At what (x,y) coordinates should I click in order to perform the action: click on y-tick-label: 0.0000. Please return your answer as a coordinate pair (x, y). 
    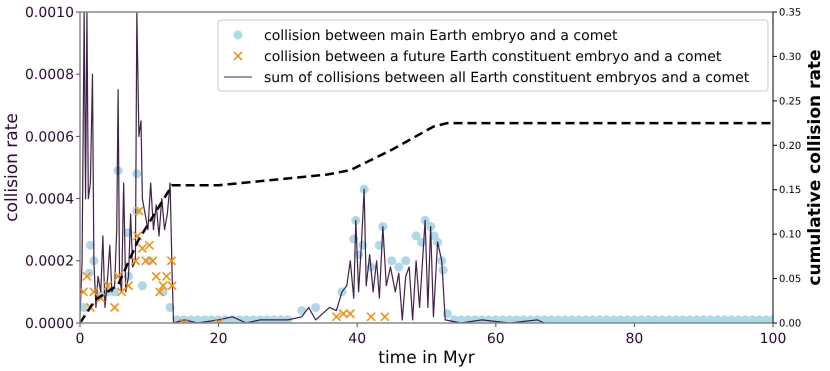
    Looking at the image, I should click on (49, 324).